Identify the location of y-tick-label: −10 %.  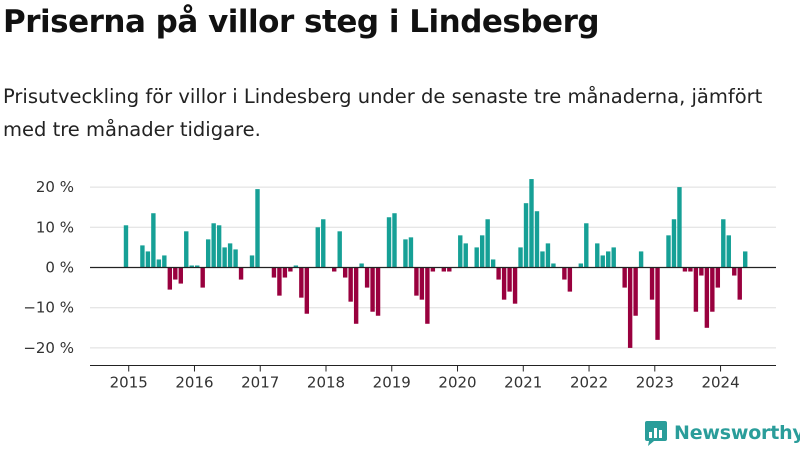
(48, 308).